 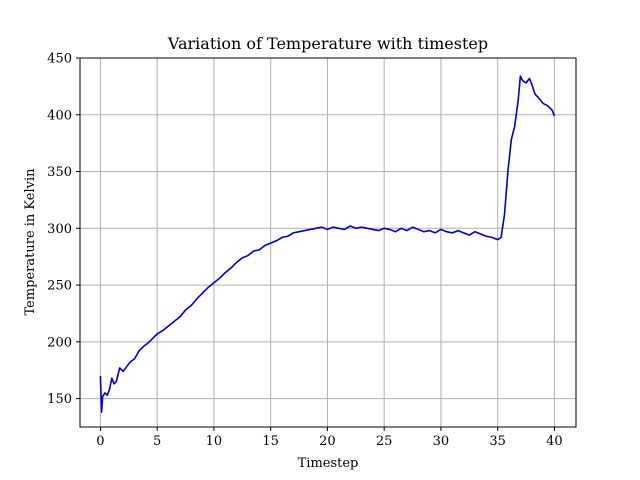 I want to click on x-axis-label: Timestep, so click(x=328, y=463).